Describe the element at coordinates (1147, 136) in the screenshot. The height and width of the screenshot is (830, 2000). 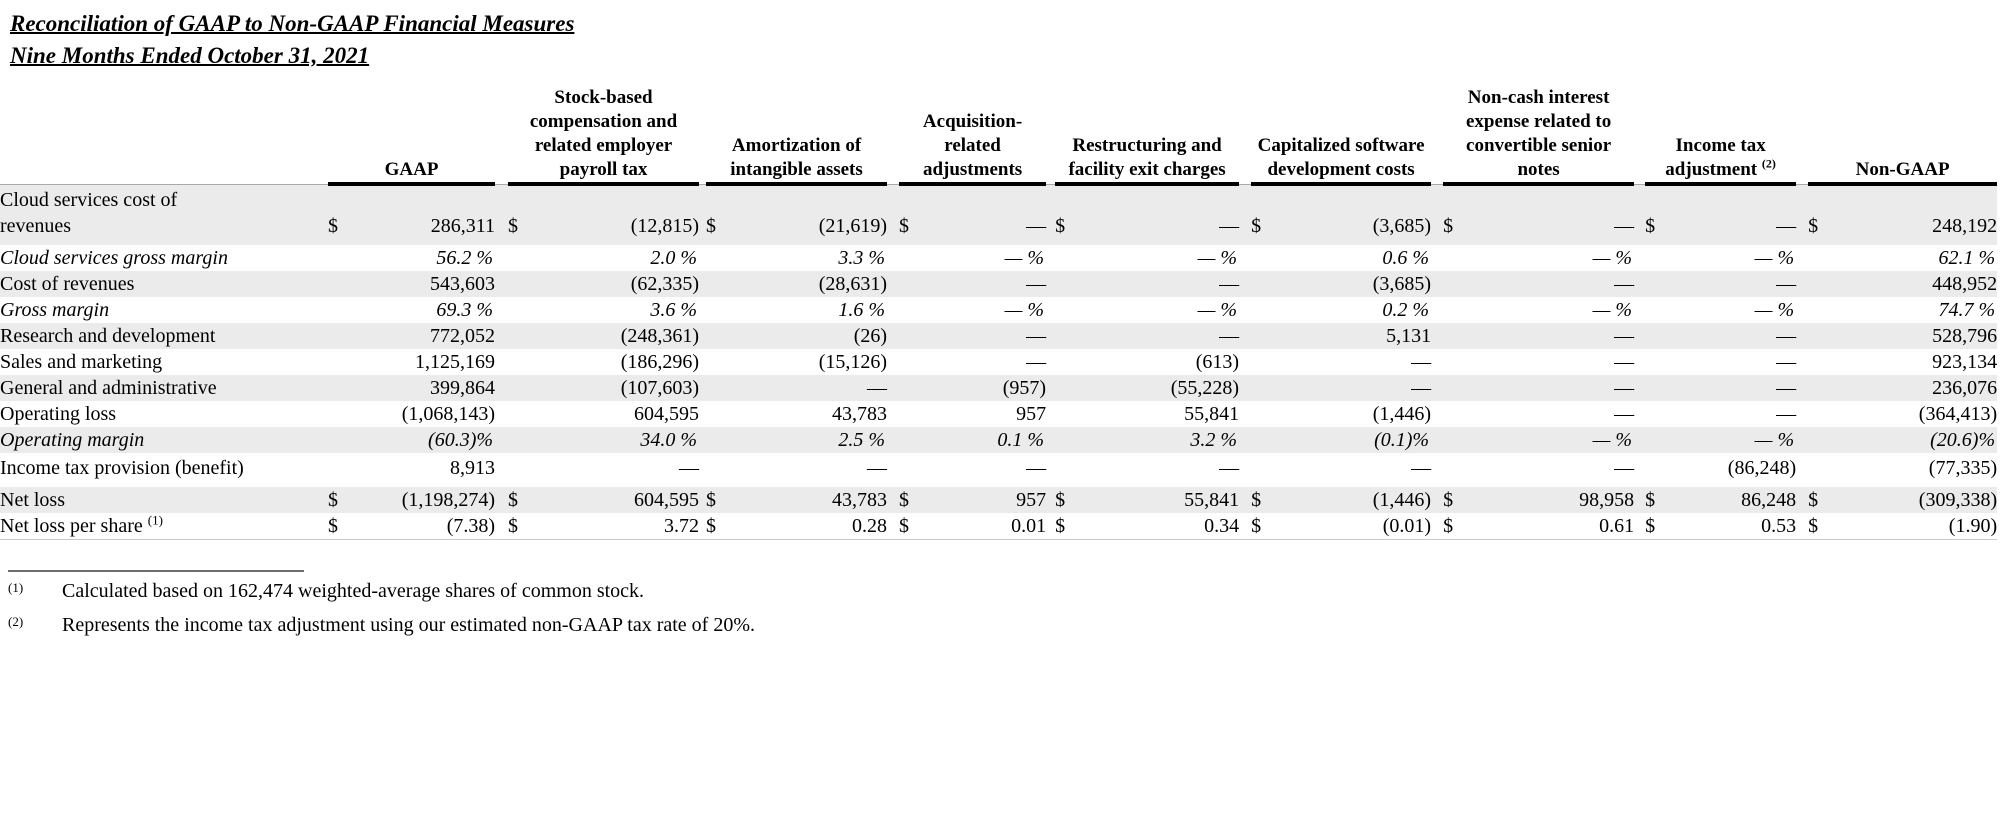
I see `column-header: Restructuring and facility exit charges` at that location.